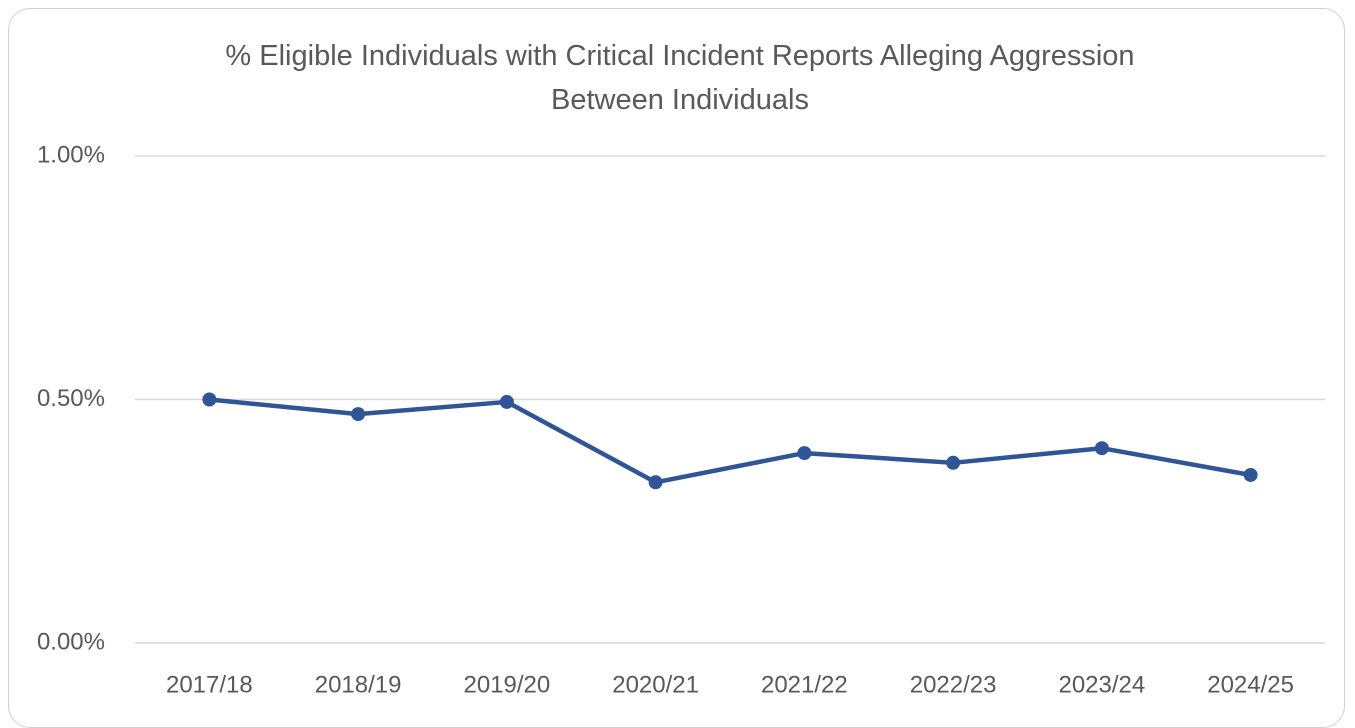 The width and height of the screenshot is (1355, 728). Describe the element at coordinates (506, 684) in the screenshot. I see `x-tick-label: 2019/20` at that location.